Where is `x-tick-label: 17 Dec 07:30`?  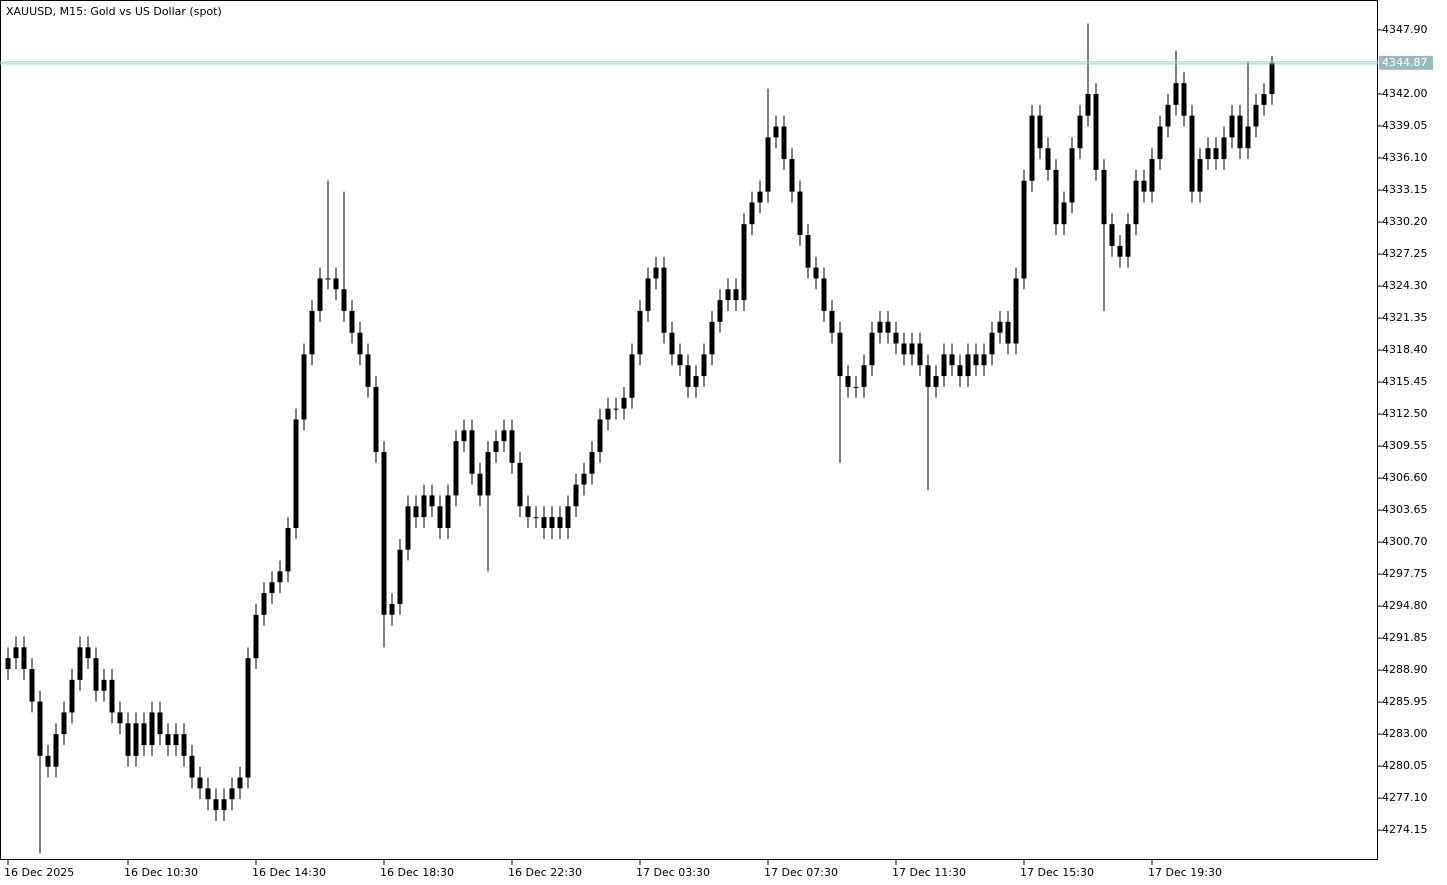
x-tick-label: 17 Dec 07:30 is located at coordinates (801, 872).